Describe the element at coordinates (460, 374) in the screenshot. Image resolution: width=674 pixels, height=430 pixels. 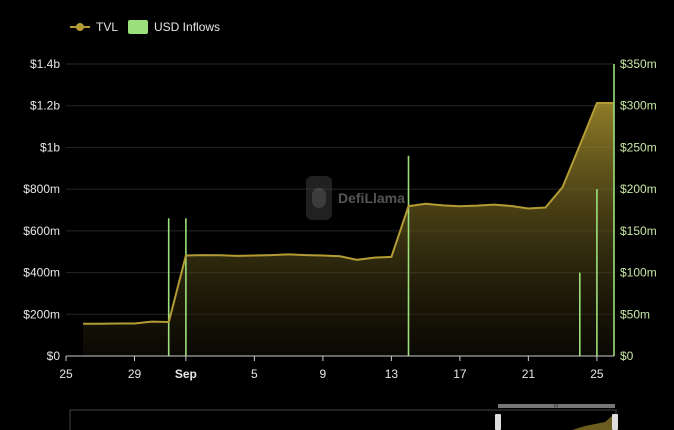
I see `x-tick-label: 17` at that location.